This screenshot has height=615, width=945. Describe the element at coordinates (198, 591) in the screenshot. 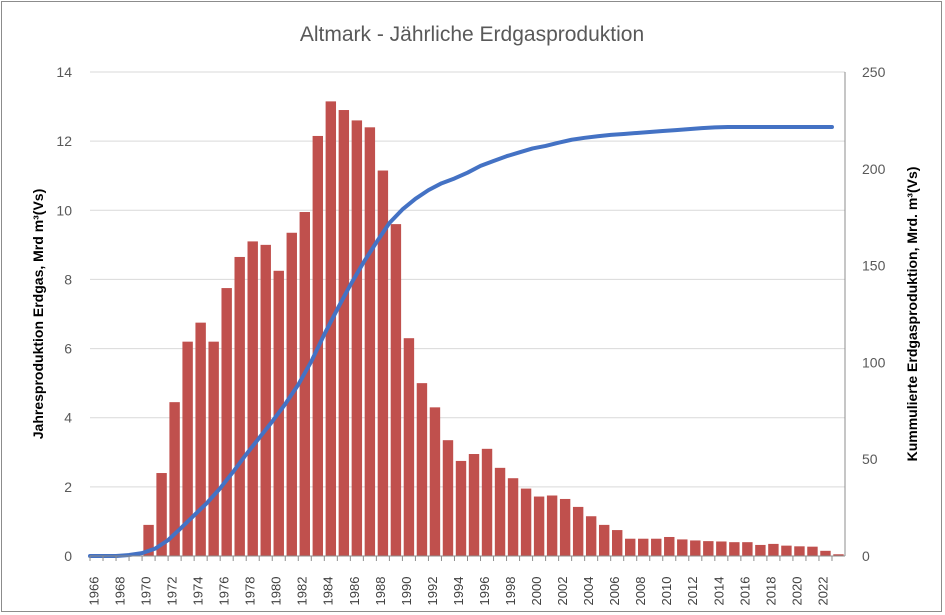

I see `x-tick-label: 1974` at that location.